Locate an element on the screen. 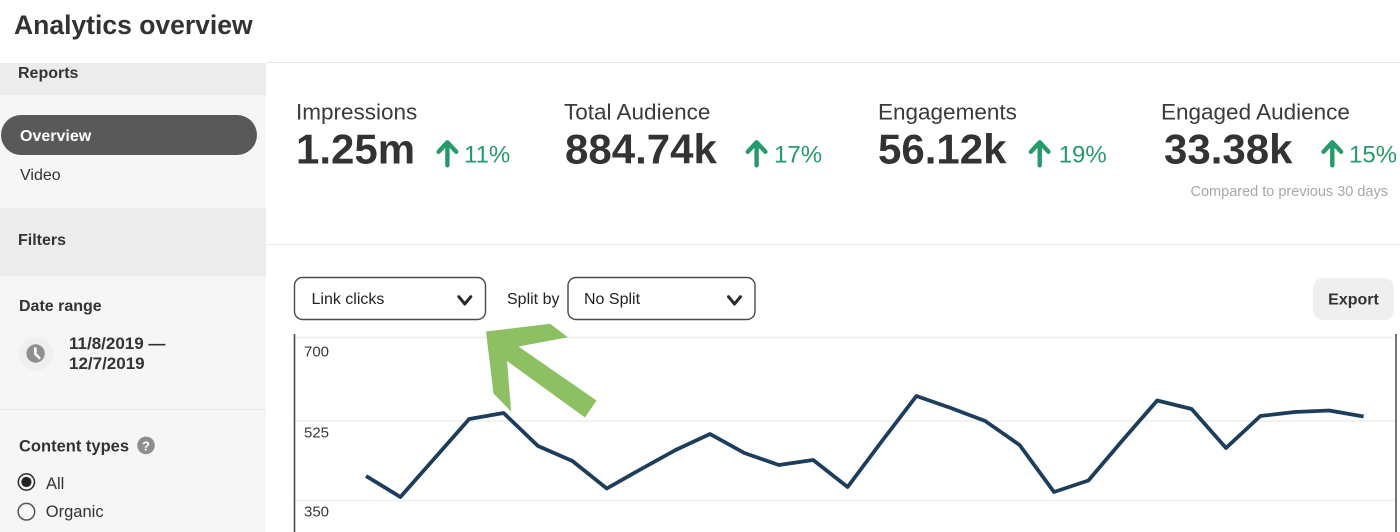 This screenshot has width=1400, height=532. svg-text: 350 is located at coordinates (316, 512).